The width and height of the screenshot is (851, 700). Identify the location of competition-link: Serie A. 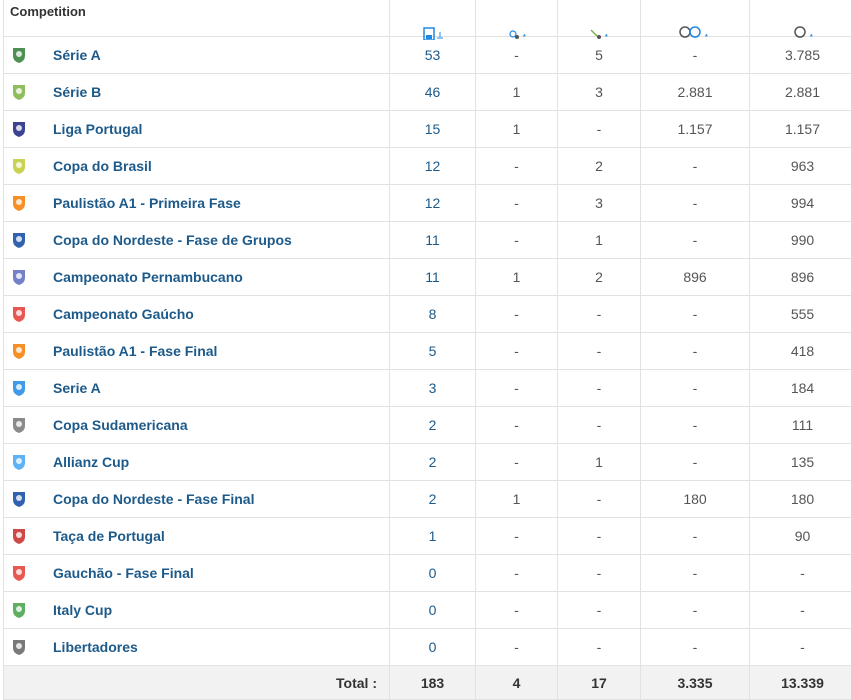
(77, 388).